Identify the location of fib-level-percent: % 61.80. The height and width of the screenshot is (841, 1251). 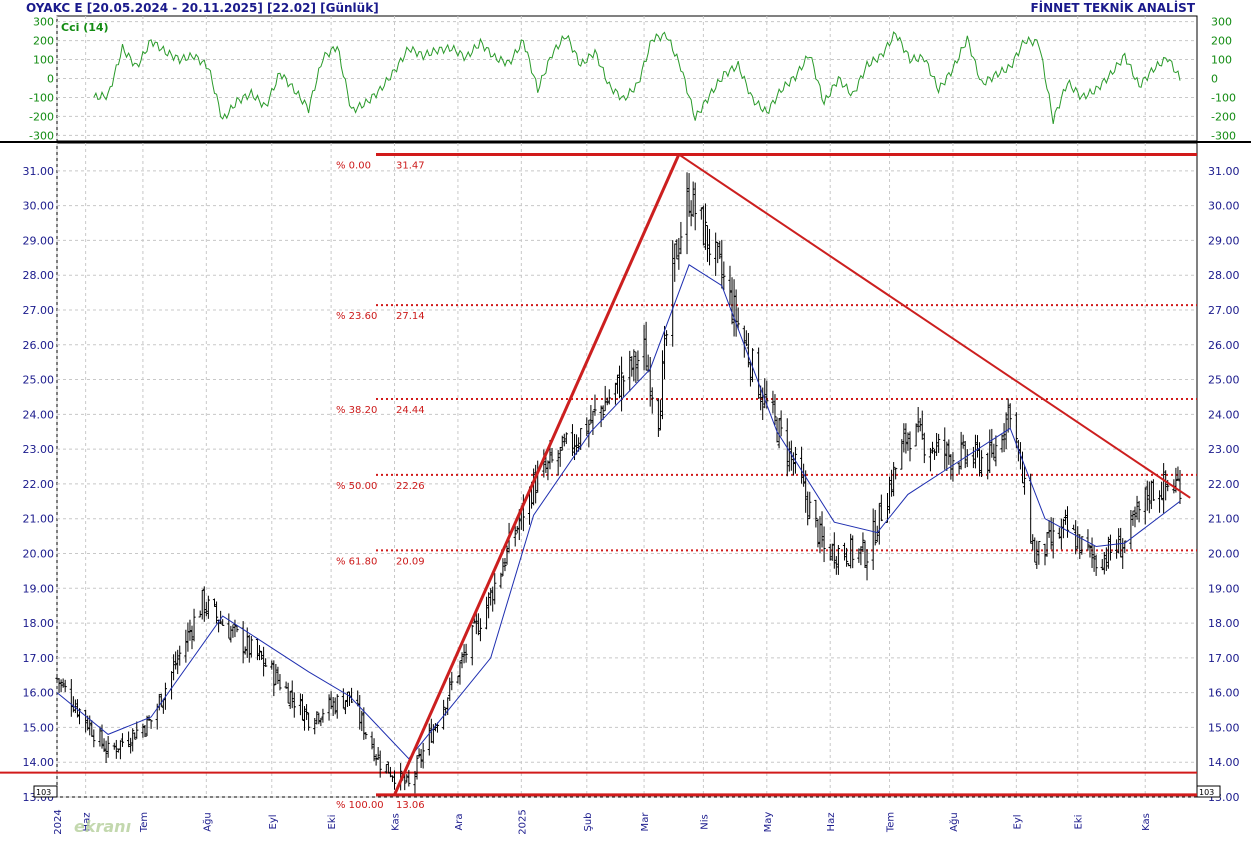
(356, 561).